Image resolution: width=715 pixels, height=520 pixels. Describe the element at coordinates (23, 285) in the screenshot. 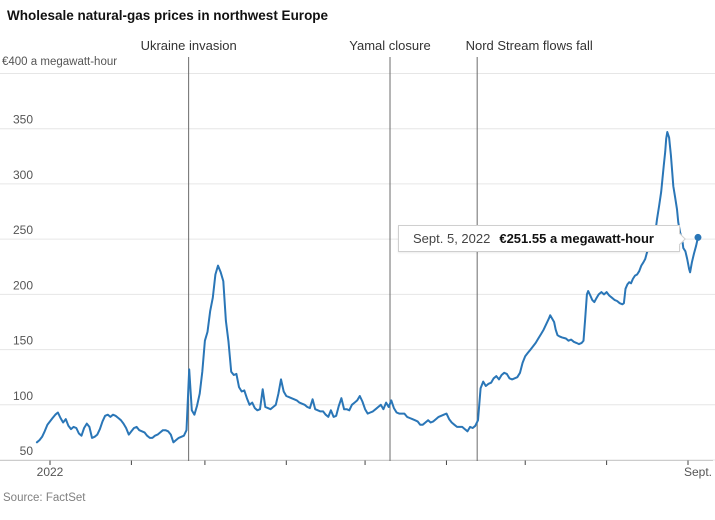

I see `y-tick-label-200: 200` at that location.